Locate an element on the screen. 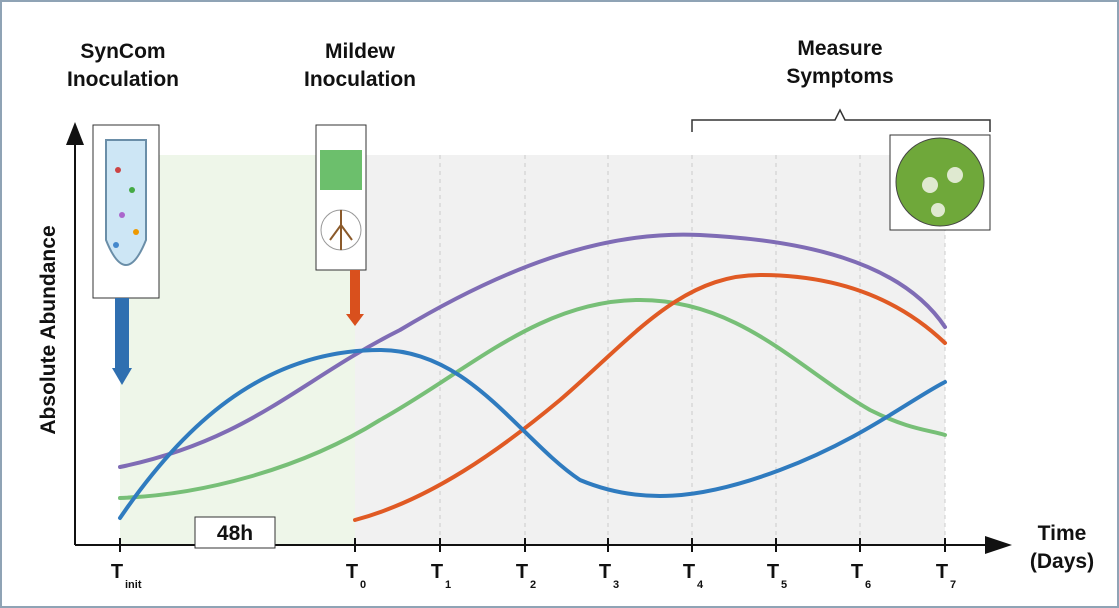 The width and height of the screenshot is (1119, 608). tick-subscript: init is located at coordinates (133, 585).